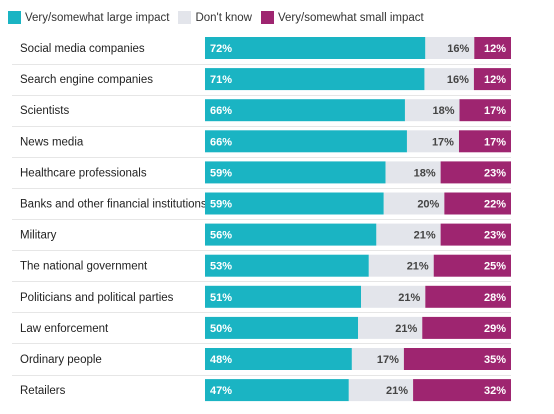 The height and width of the screenshot is (414, 554). What do you see at coordinates (185, 17) in the screenshot?
I see `legend-swatch-dontknow` at bounding box center [185, 17].